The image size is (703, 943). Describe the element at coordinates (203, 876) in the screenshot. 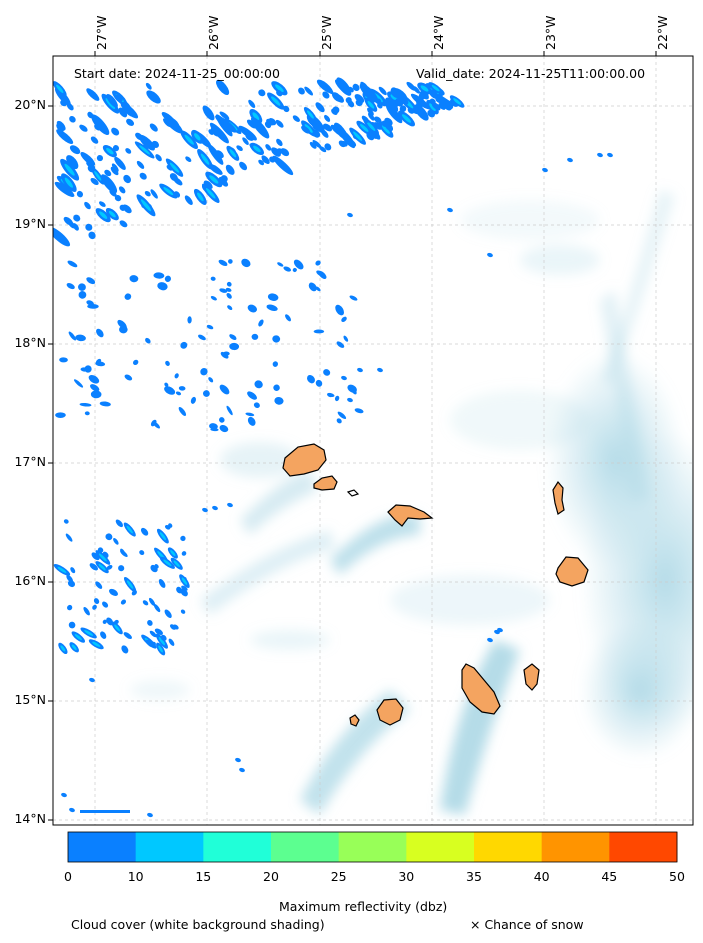

I see `colorbar-tick: 15` at that location.